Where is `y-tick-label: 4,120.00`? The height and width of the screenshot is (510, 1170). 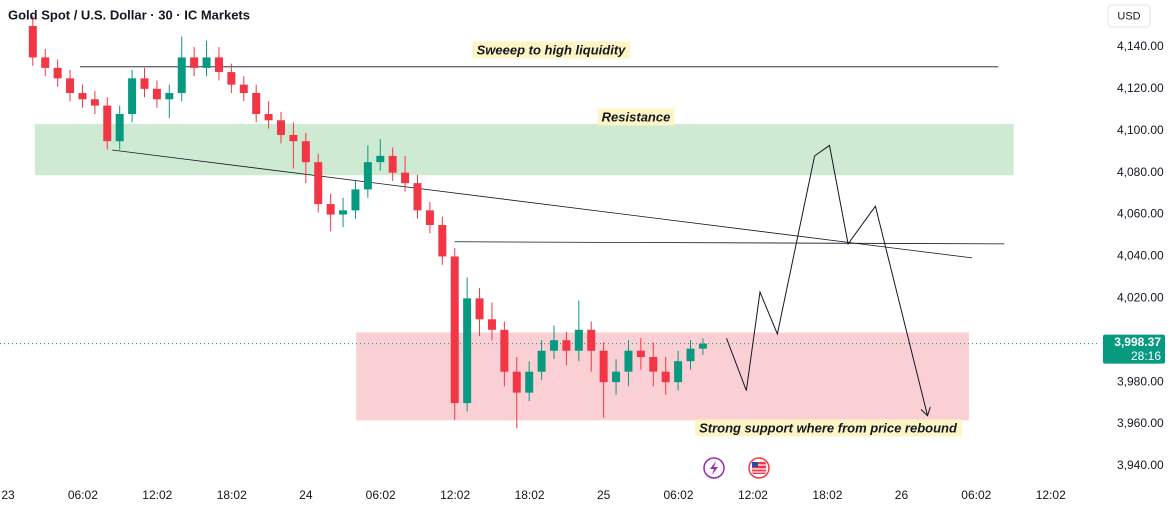 y-tick-label: 4,120.00 is located at coordinates (1140, 88).